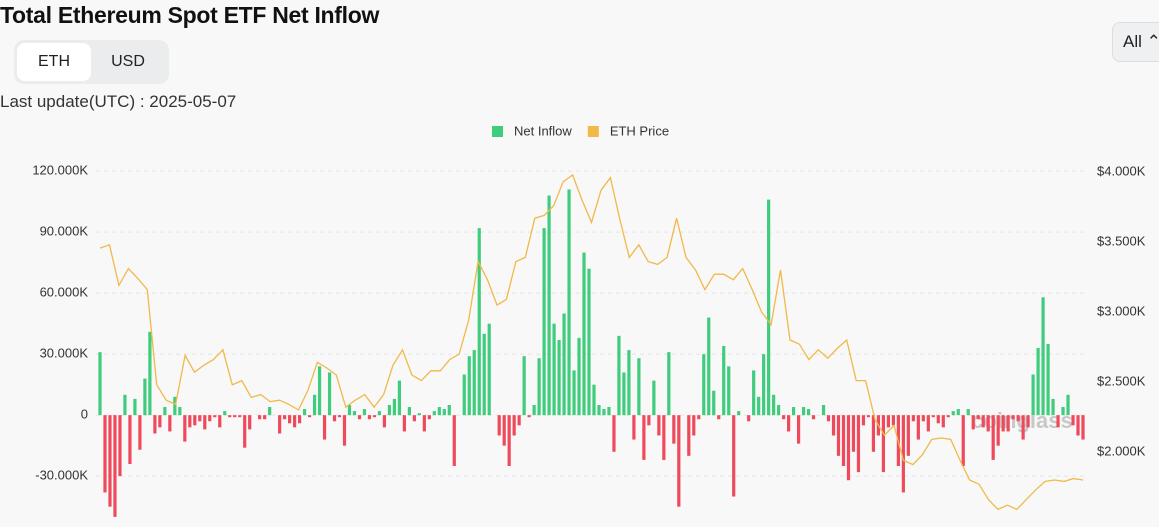  I want to click on range-select: All ⌃, so click(1135, 42).